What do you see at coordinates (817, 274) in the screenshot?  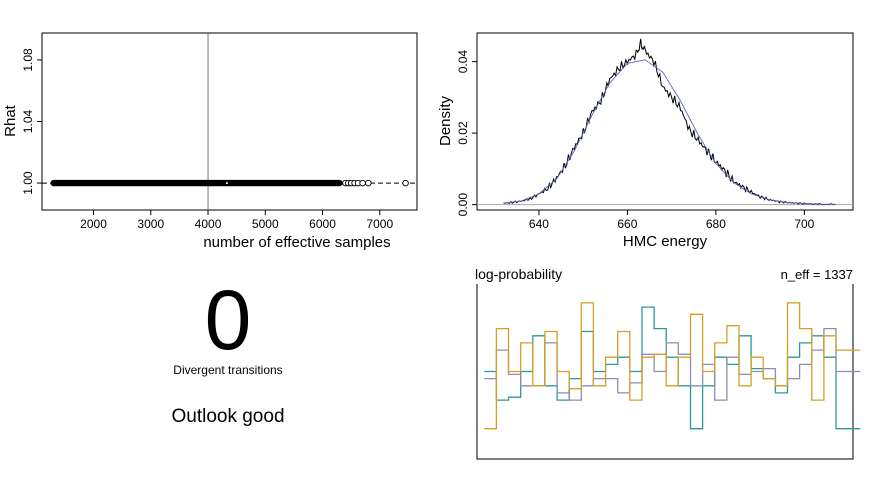 I see `trace-neff-annotation: n_eff = 1337` at bounding box center [817, 274].